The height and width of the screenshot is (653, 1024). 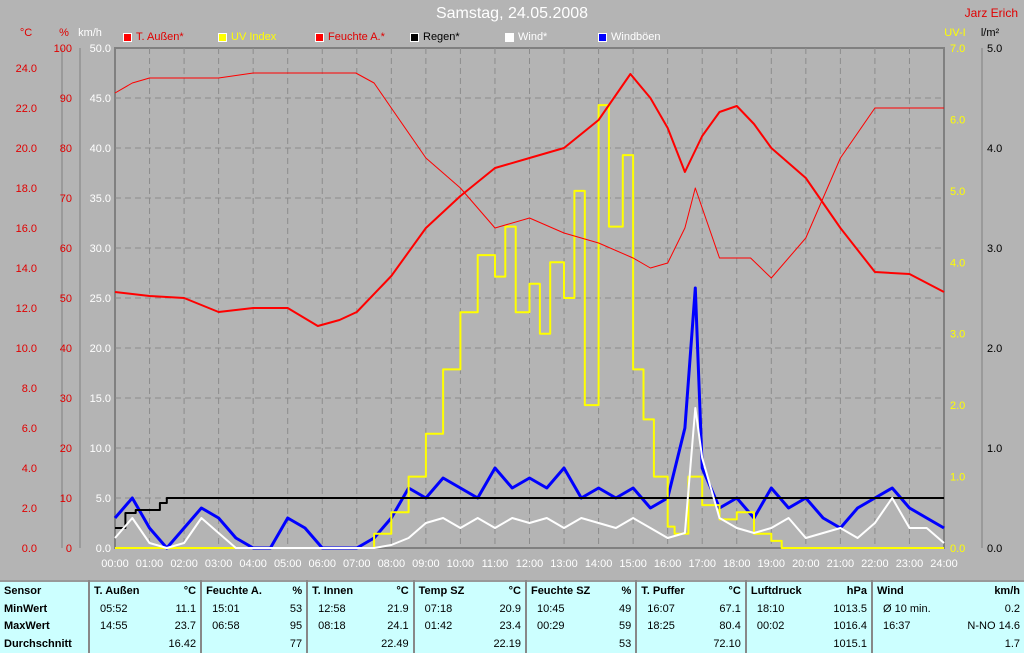 I want to click on x-tick-label: 15:00, so click(x=633, y=564).